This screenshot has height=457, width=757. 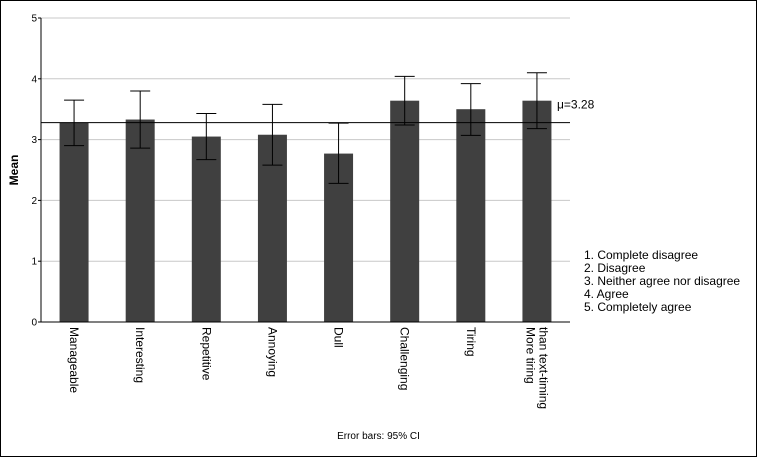 What do you see at coordinates (34, 79) in the screenshot?
I see `y-tick-label: 4` at bounding box center [34, 79].